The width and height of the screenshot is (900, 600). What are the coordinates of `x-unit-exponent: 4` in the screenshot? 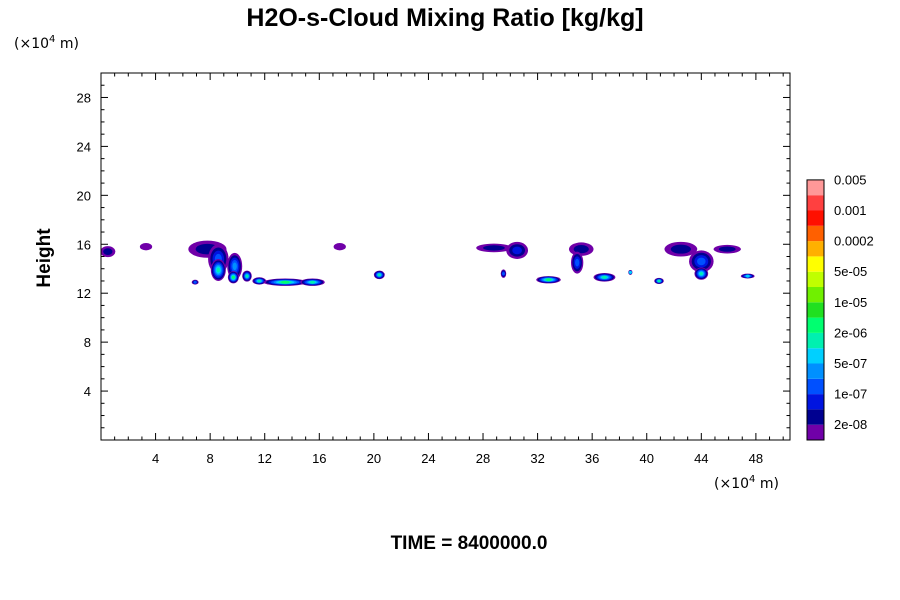 It's located at (752, 479).